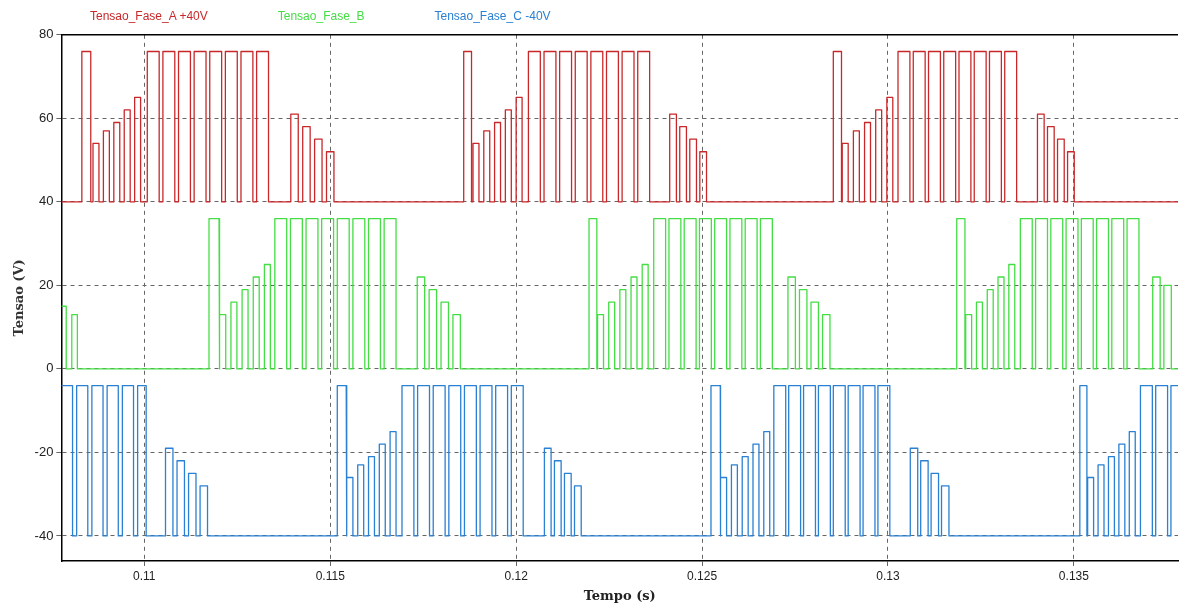  What do you see at coordinates (44, 451) in the screenshot?
I see `y-tick-label: -20` at bounding box center [44, 451].